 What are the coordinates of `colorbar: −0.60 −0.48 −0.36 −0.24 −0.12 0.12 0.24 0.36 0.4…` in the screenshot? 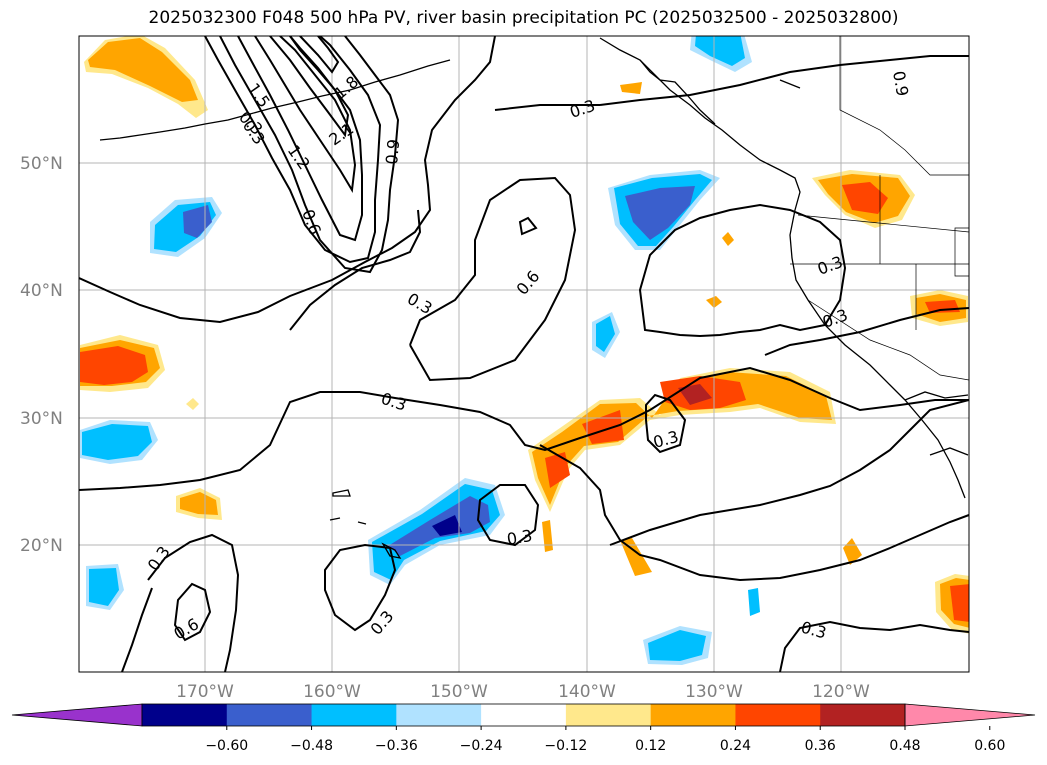 It's located at (523, 728).